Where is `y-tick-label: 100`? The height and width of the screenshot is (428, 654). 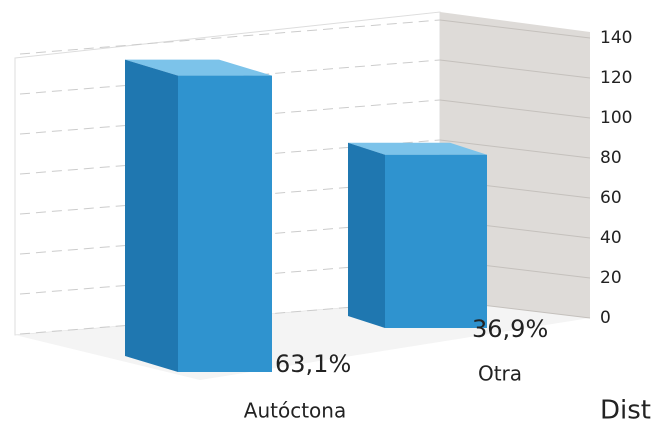 y-tick-label: 100 is located at coordinates (616, 118).